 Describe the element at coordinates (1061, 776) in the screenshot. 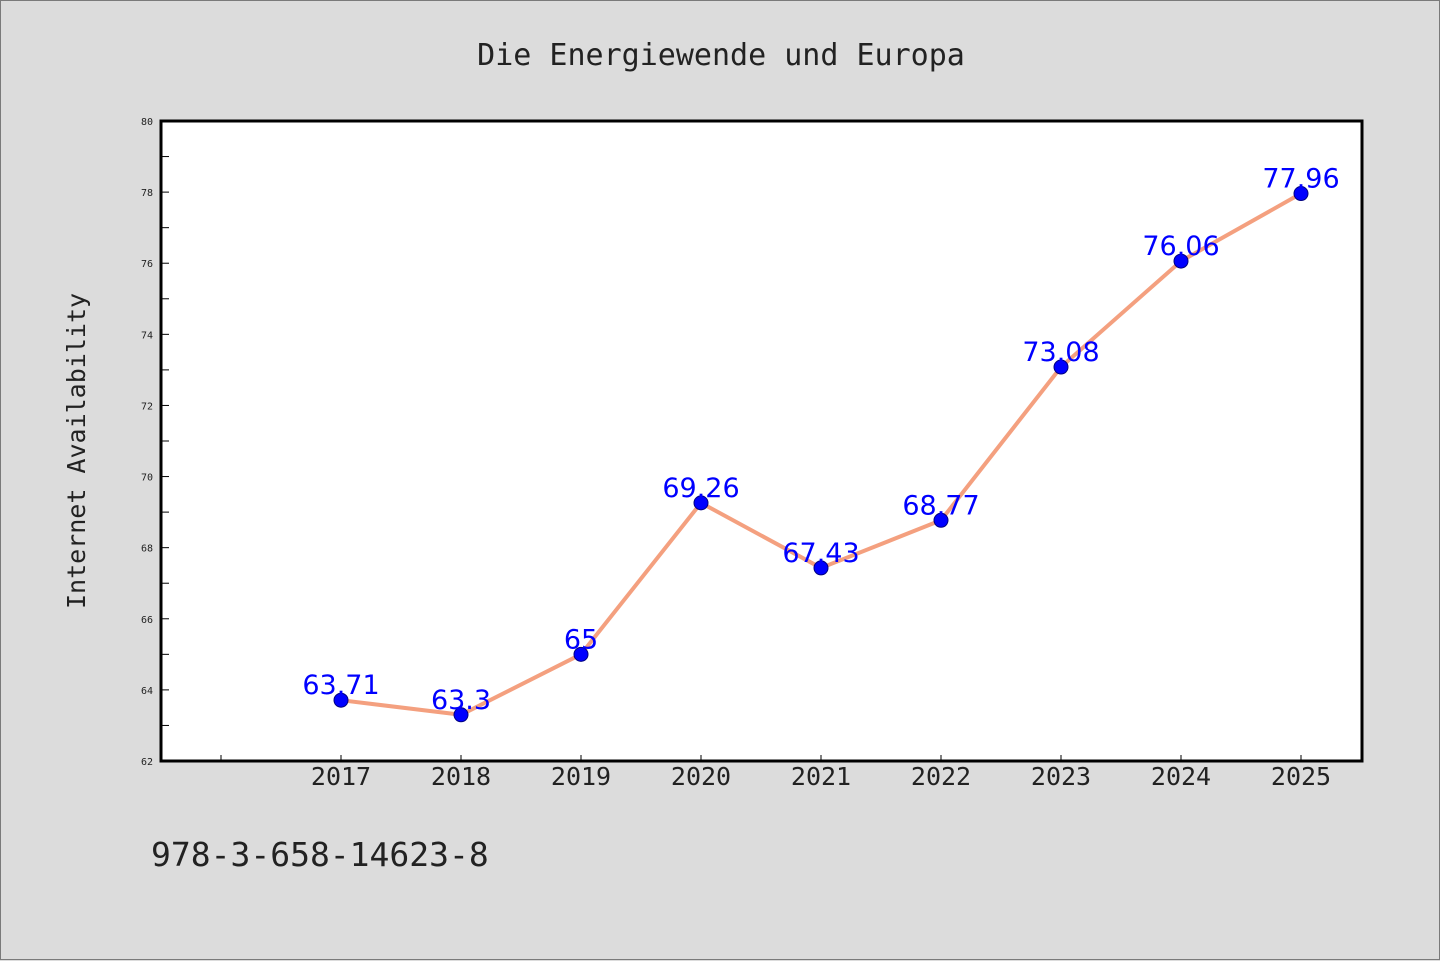

I see `x-tick-label: 2023` at that location.